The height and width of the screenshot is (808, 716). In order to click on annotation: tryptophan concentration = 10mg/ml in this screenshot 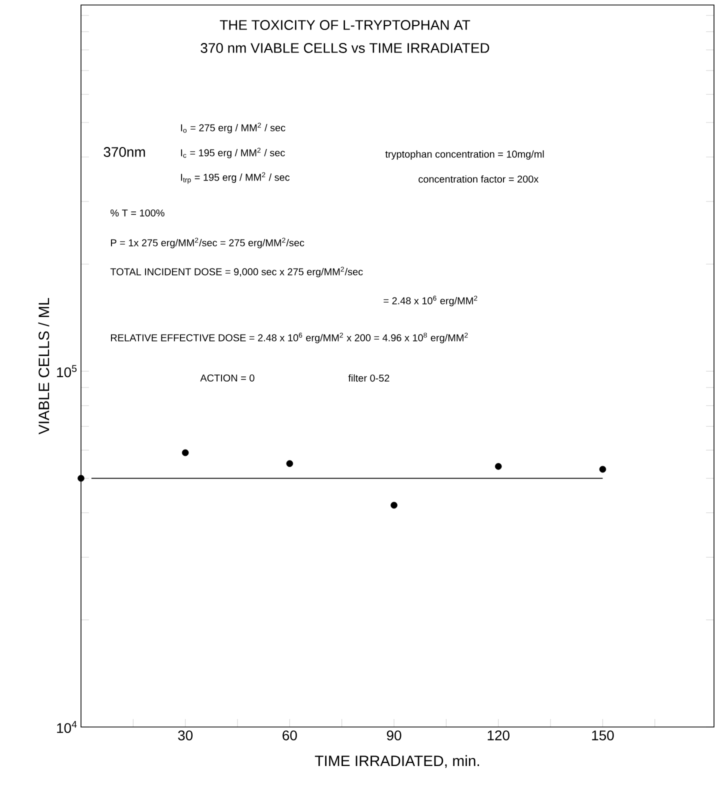, I will do `click(464, 155)`.